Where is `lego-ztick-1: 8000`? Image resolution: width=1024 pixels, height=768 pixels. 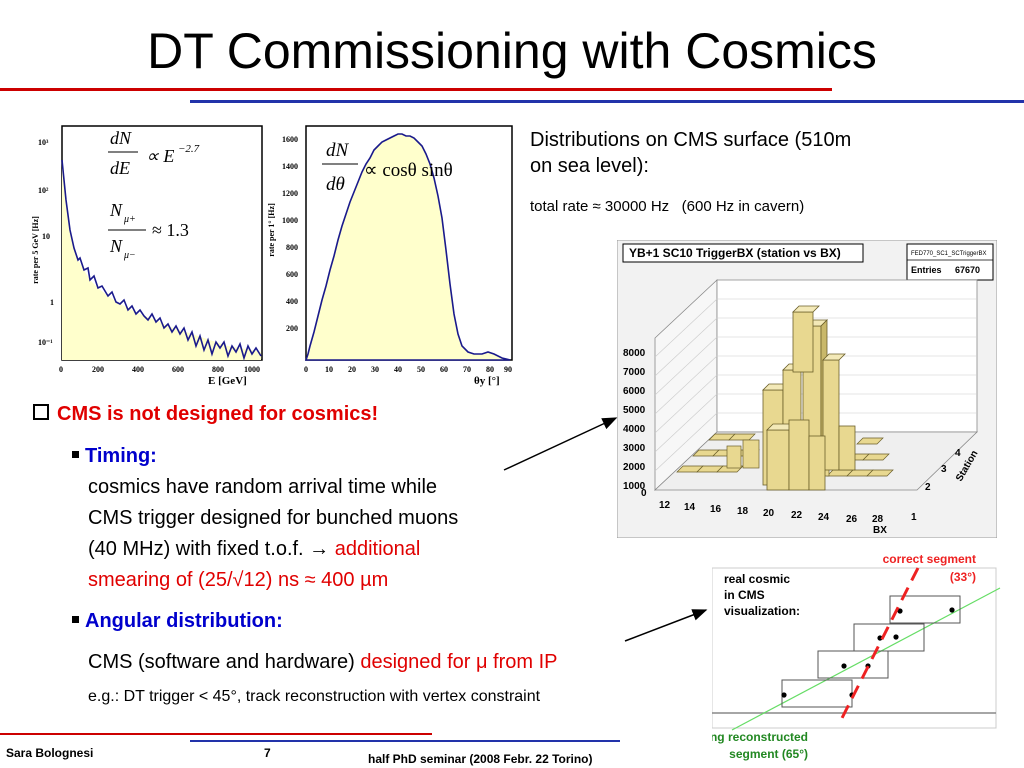
lego-ztick-1: 8000 is located at coordinates (634, 353).